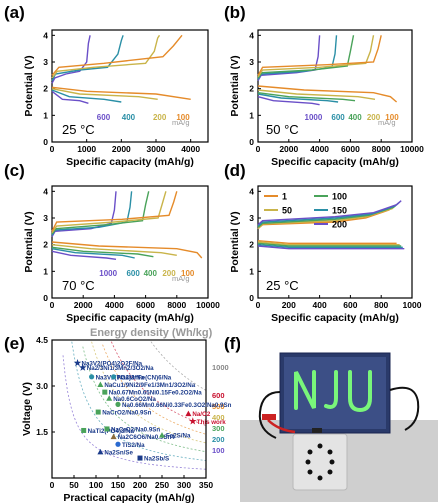 The image size is (440, 504). What do you see at coordinates (235, 12) in the screenshot?
I see `panel-label-b: (b)` at bounding box center [235, 12].